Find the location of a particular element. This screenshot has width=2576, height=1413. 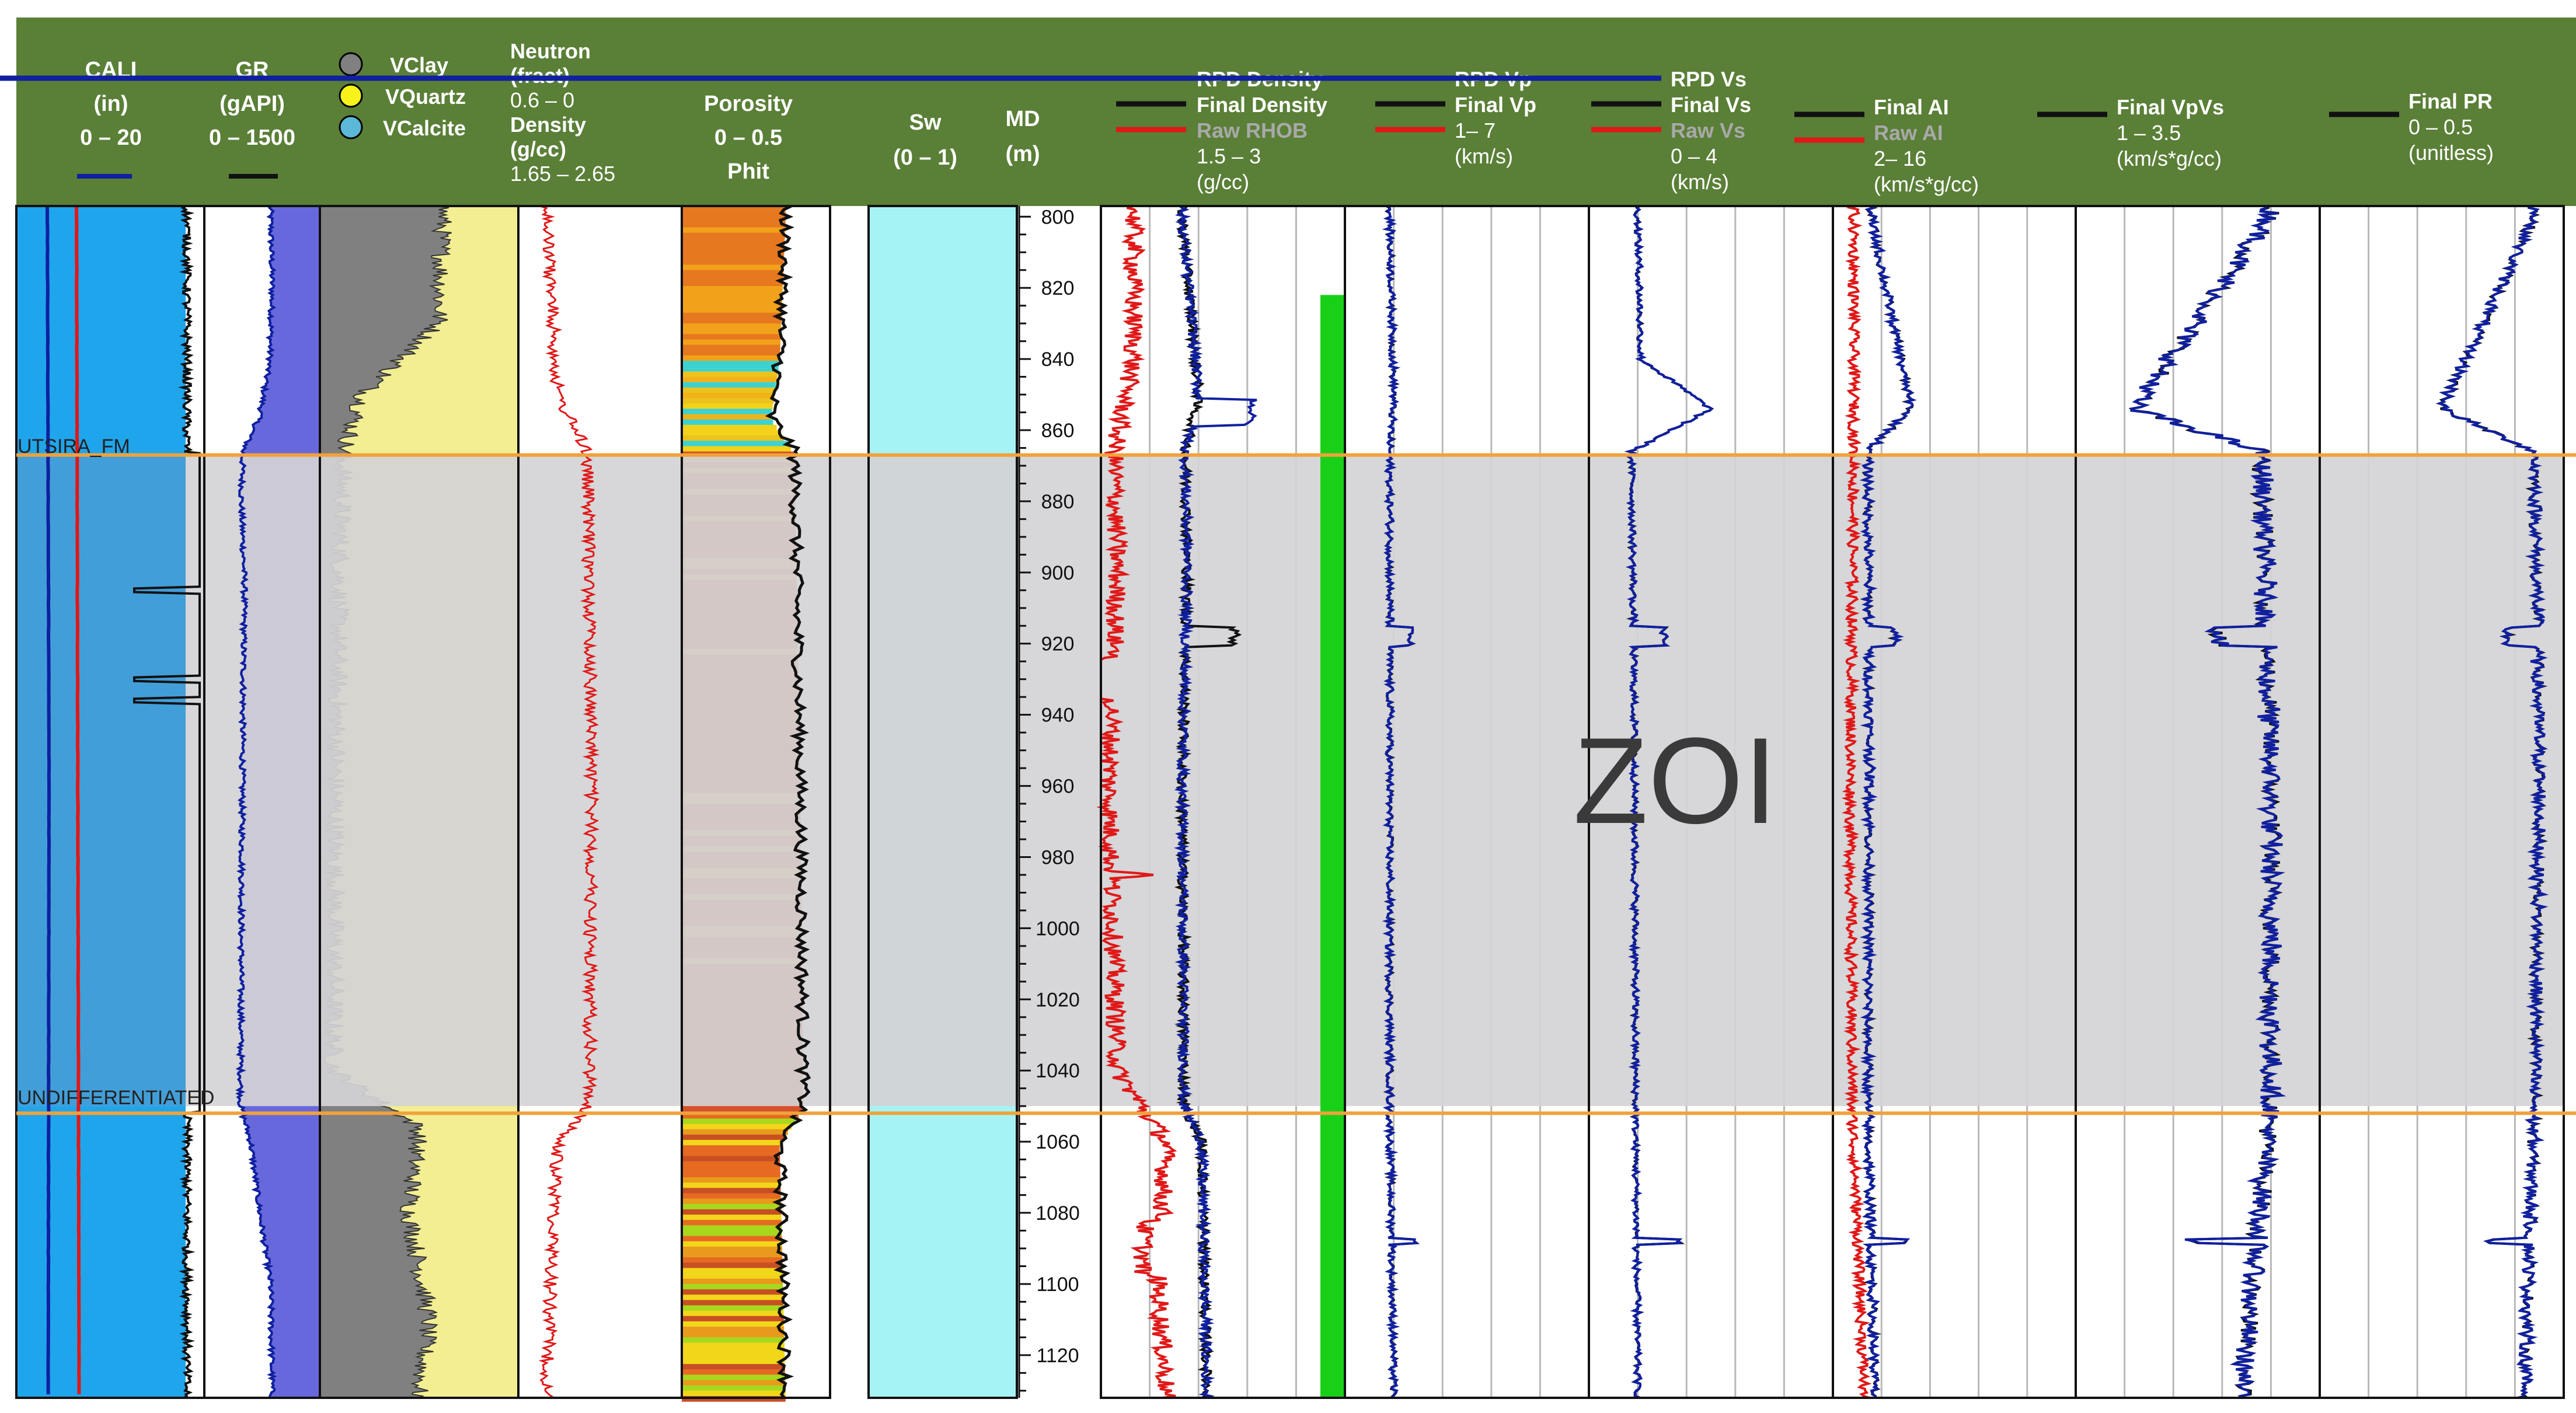

neutron-curve is located at coordinates (569, 802).